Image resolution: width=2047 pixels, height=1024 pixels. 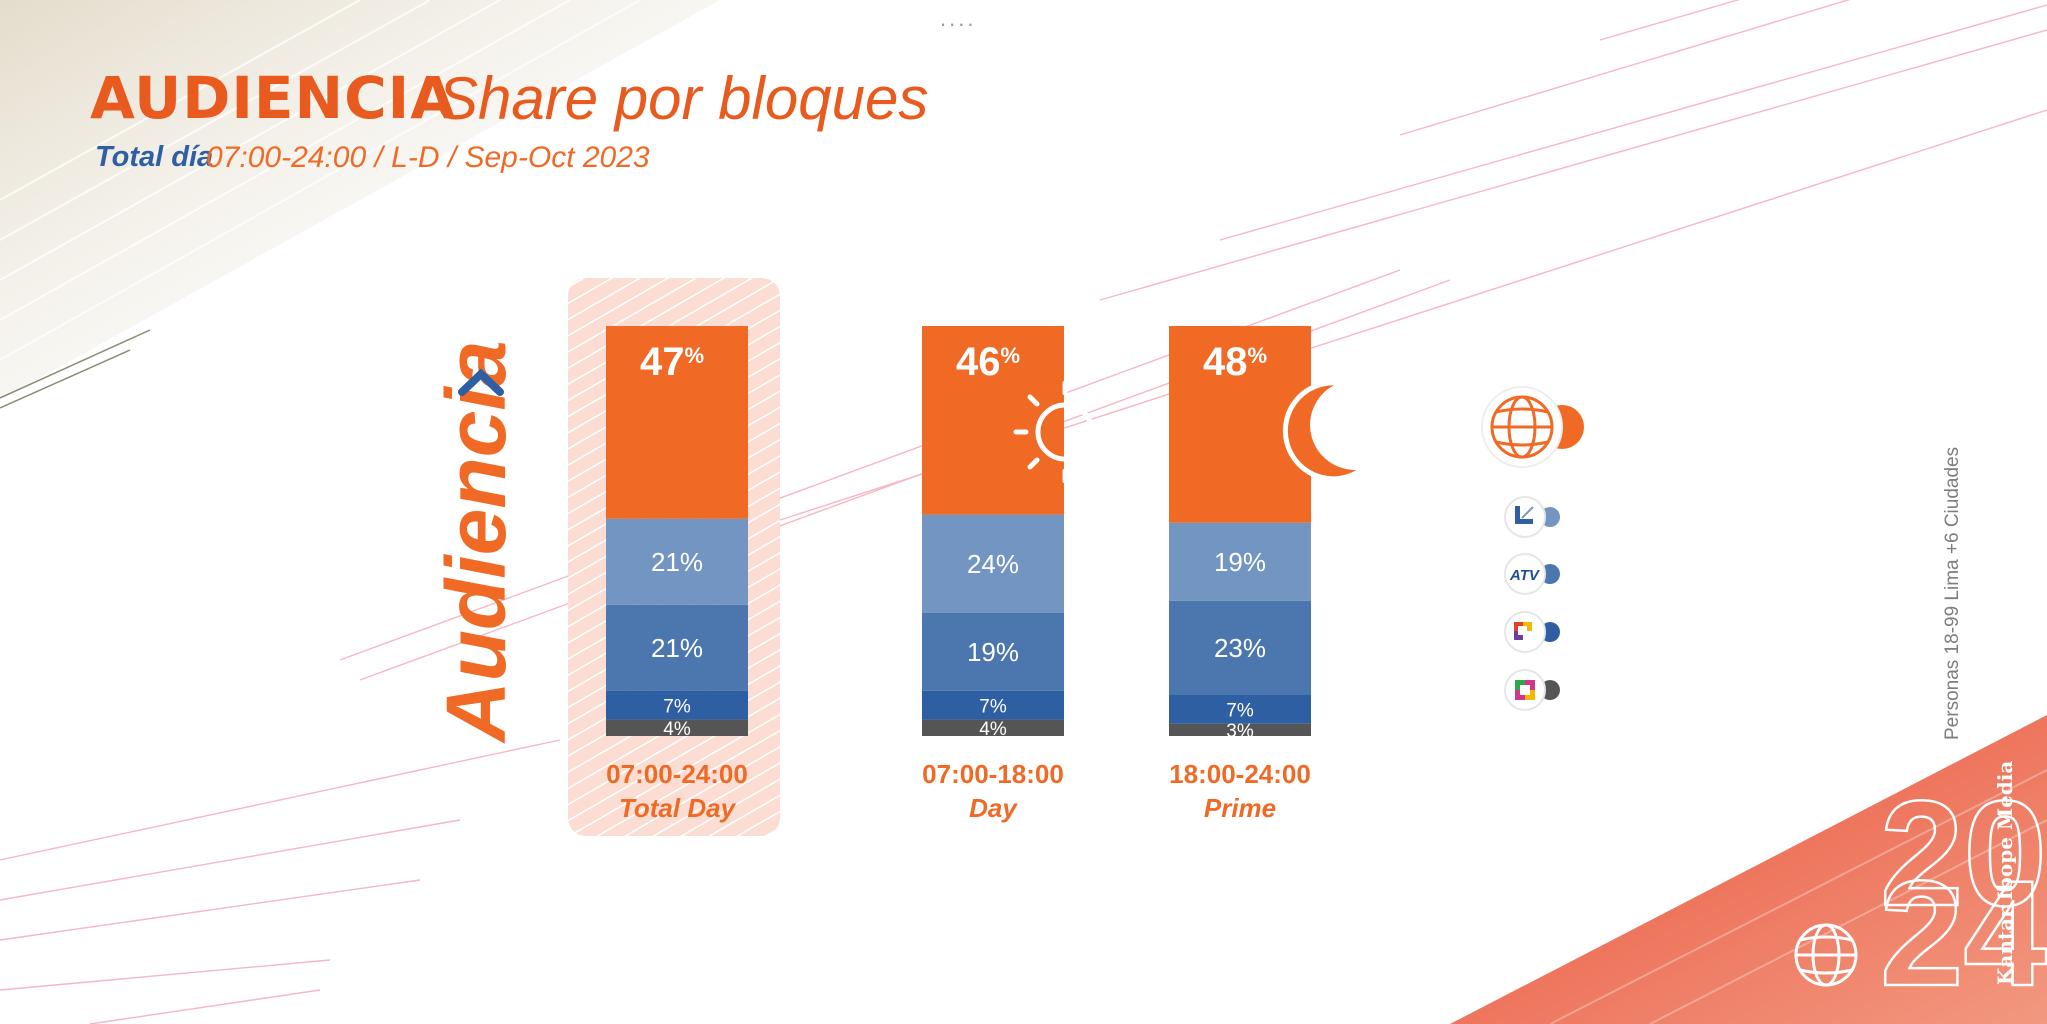 What do you see at coordinates (154, 157) in the screenshot?
I see `subheading-label: Total día` at bounding box center [154, 157].